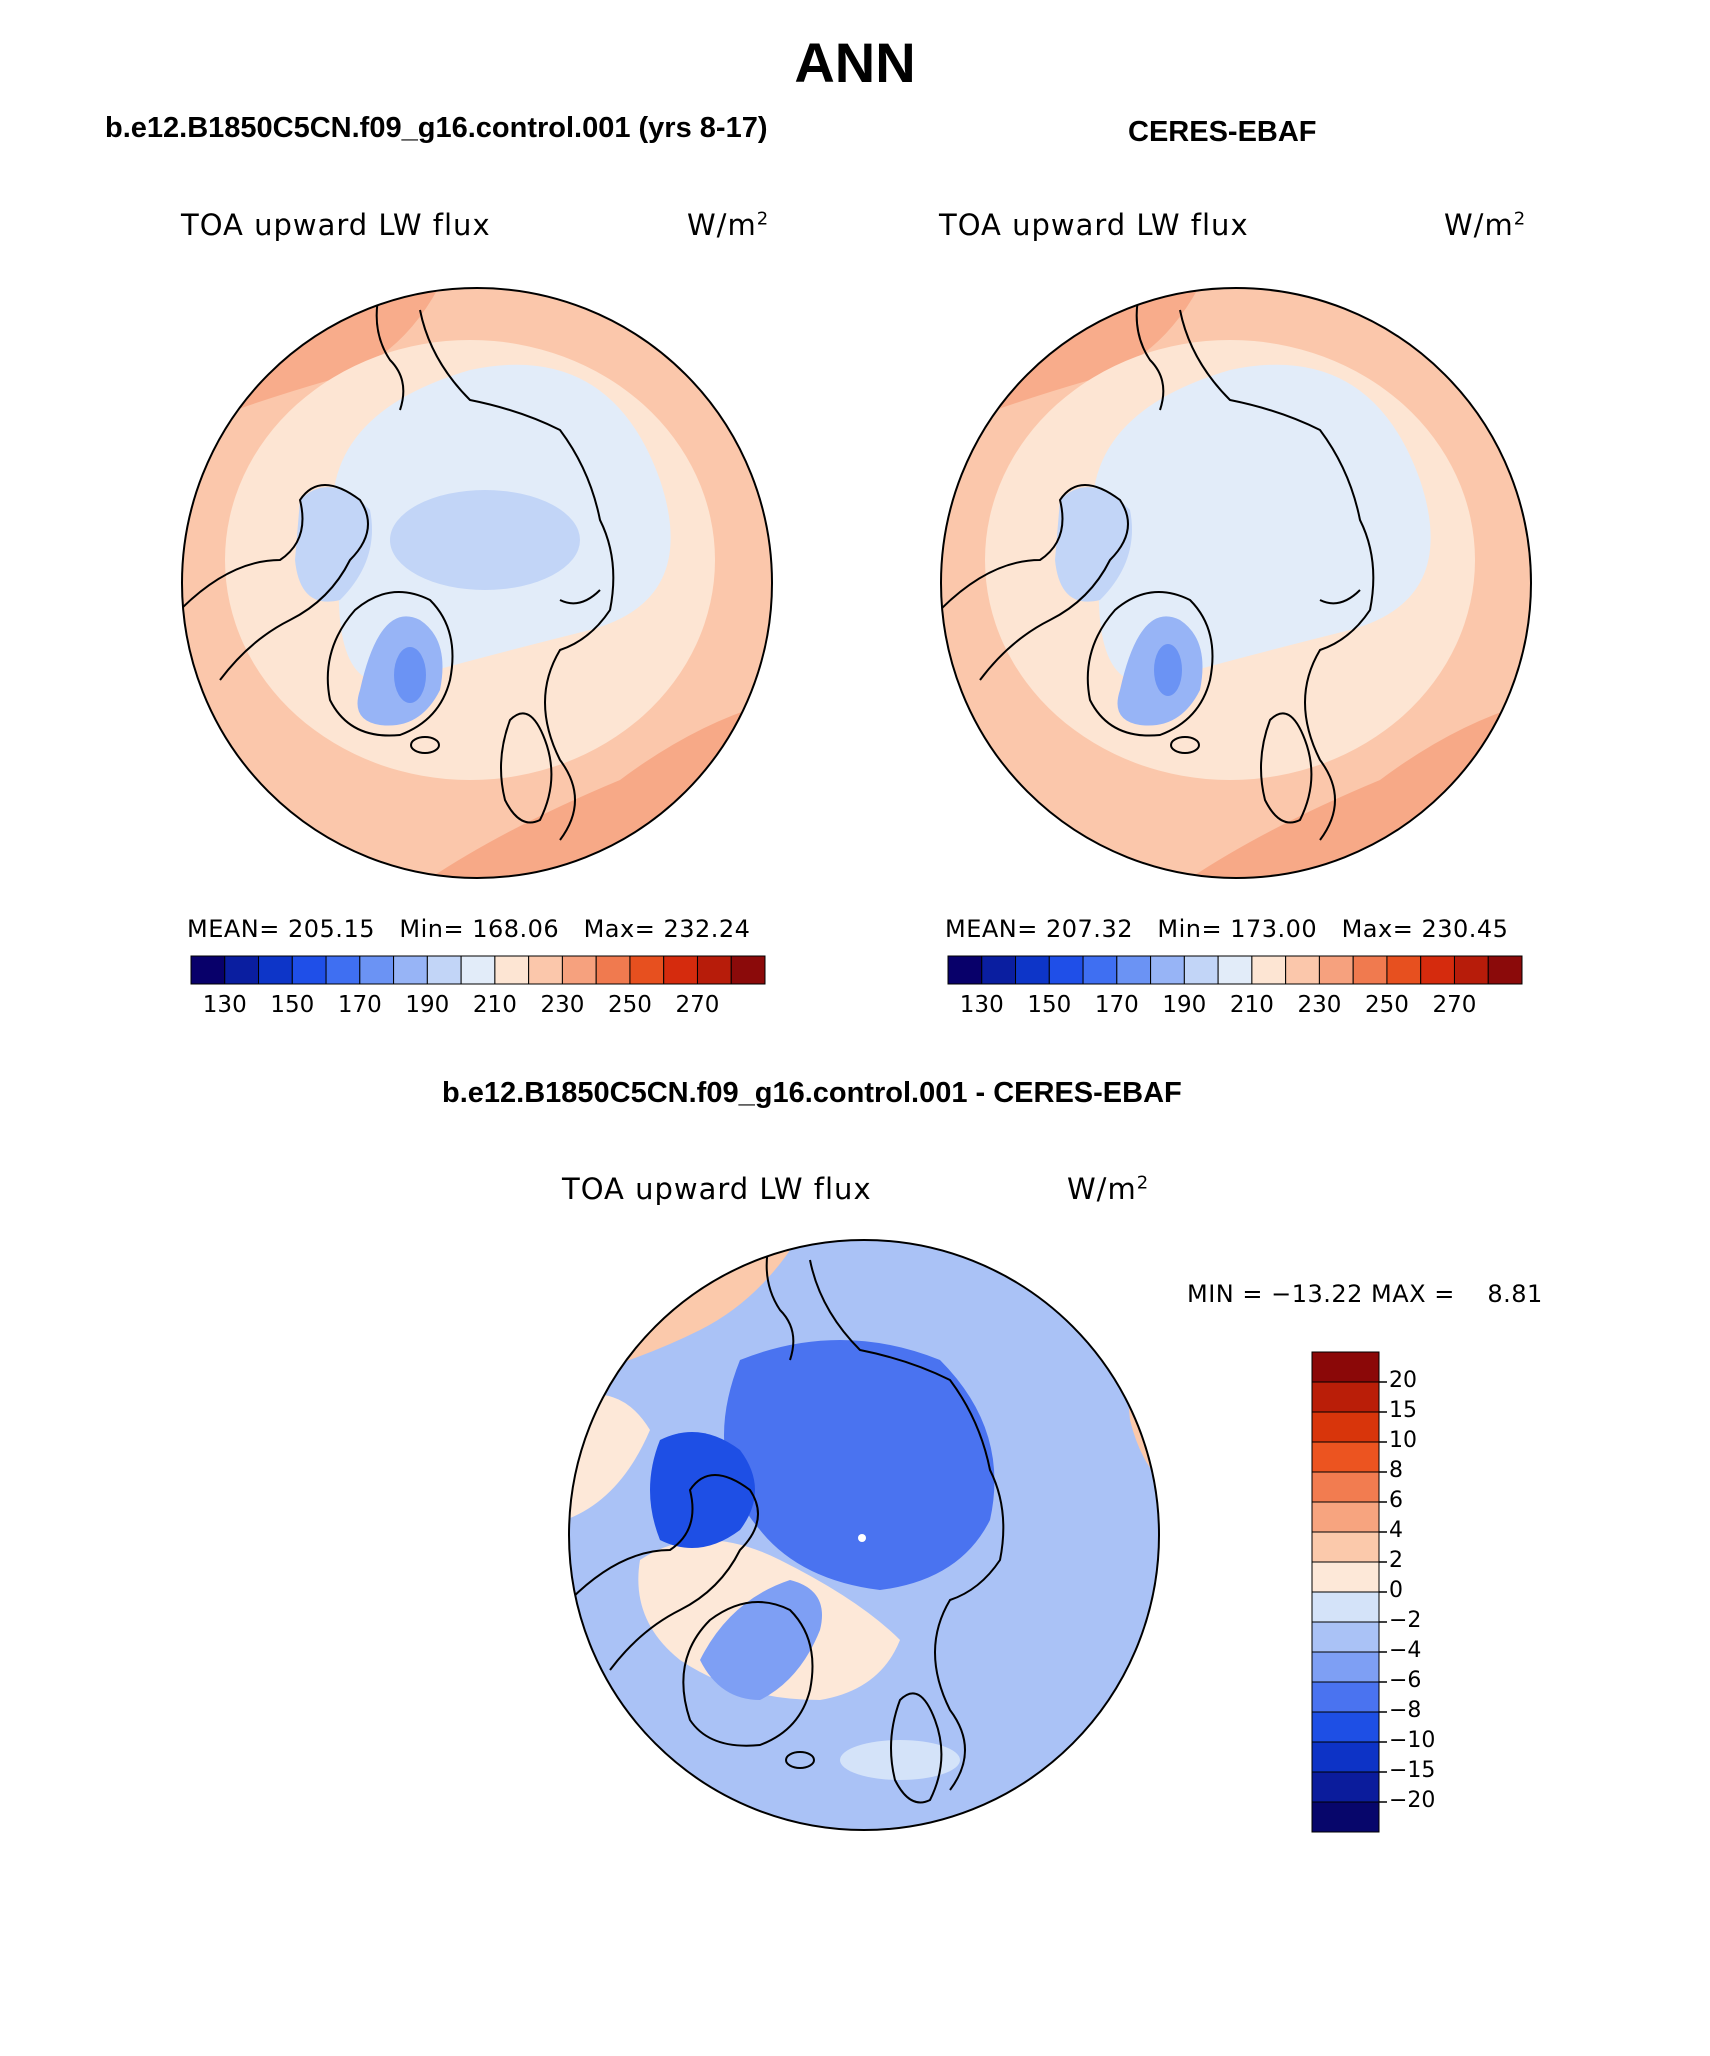 The width and height of the screenshot is (1710, 2056). Describe the element at coordinates (1403, 1410) in the screenshot. I see `diff-colorbar-tick-label: 15` at that location.